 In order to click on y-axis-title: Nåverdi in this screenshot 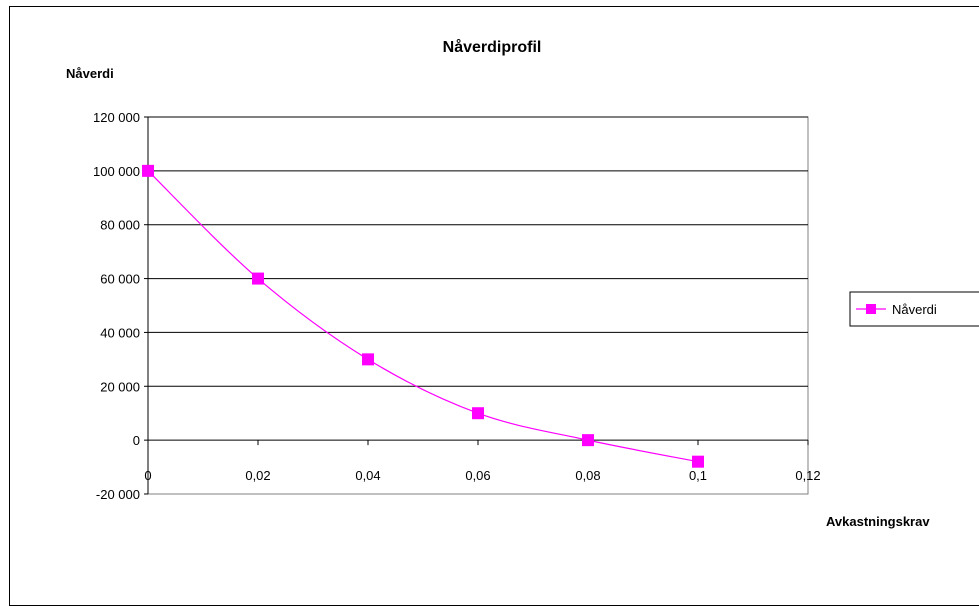, I will do `click(90, 73)`.